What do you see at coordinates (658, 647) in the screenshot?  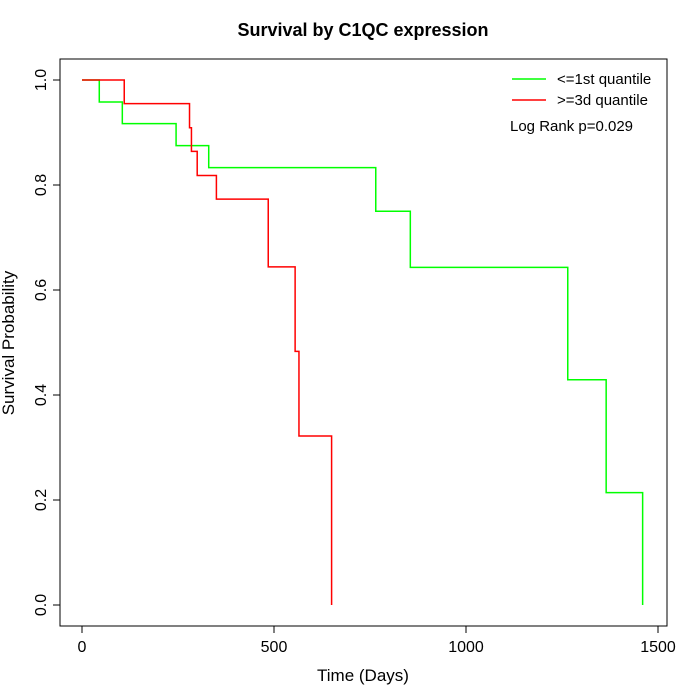 I see `x-tick-label: 1500` at bounding box center [658, 647].